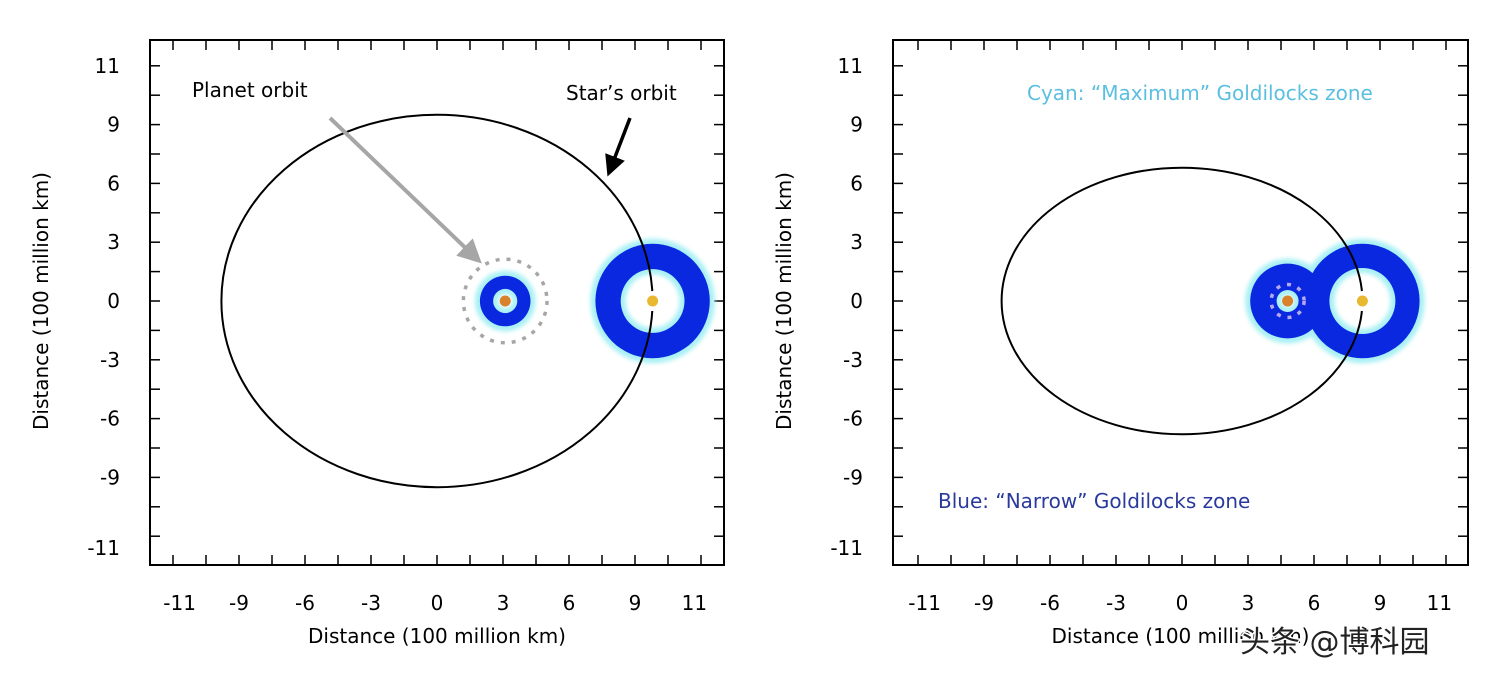  What do you see at coordinates (250, 90) in the screenshot?
I see `planet-orbit-label: Planet orbit` at bounding box center [250, 90].